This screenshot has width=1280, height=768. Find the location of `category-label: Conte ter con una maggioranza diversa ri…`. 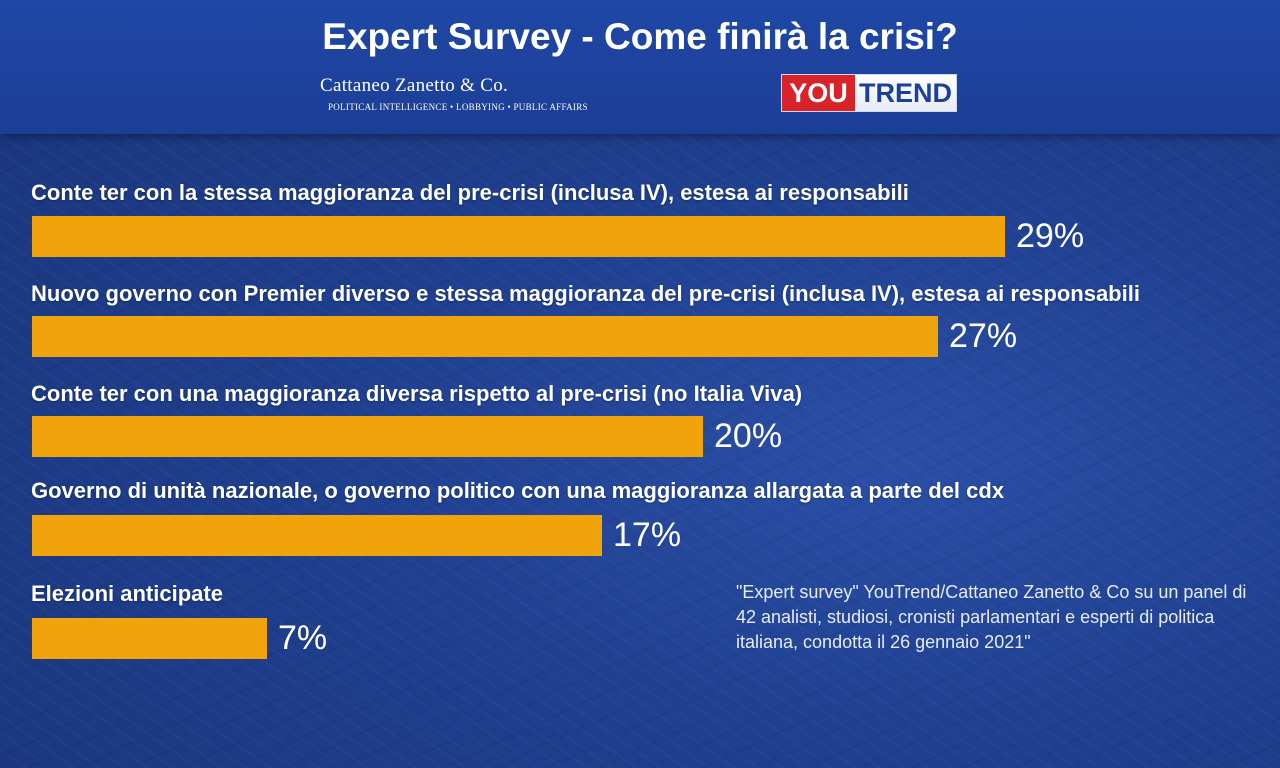

category-label: Conte ter con una maggioranza diversa ri… is located at coordinates (417, 393).